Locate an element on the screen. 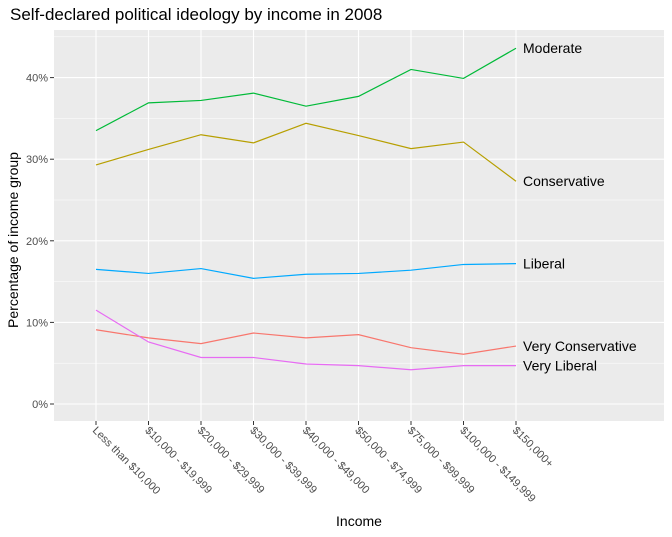 This screenshot has height=537, width=672. y-tick-label: 40% is located at coordinates (37, 79).